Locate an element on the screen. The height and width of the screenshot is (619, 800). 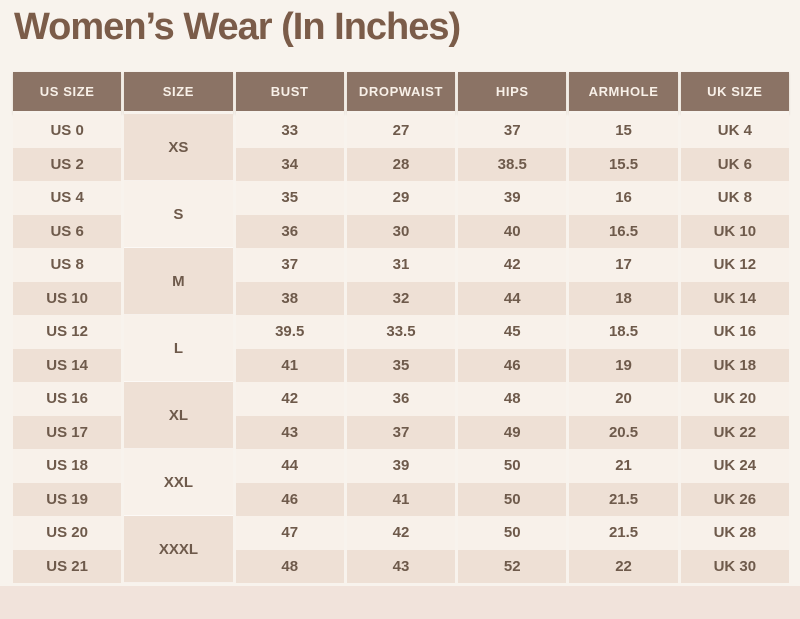
bust-cell: 48 is located at coordinates (289, 566).